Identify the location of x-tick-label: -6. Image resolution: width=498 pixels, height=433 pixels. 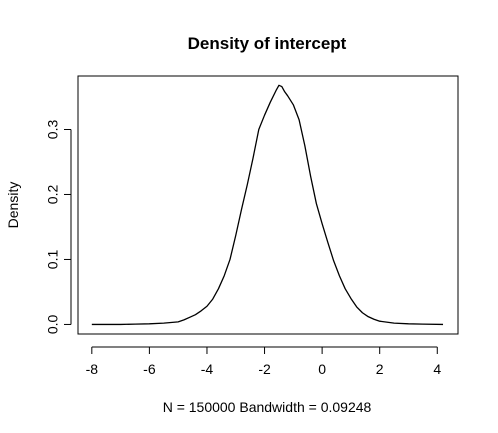
(149, 369).